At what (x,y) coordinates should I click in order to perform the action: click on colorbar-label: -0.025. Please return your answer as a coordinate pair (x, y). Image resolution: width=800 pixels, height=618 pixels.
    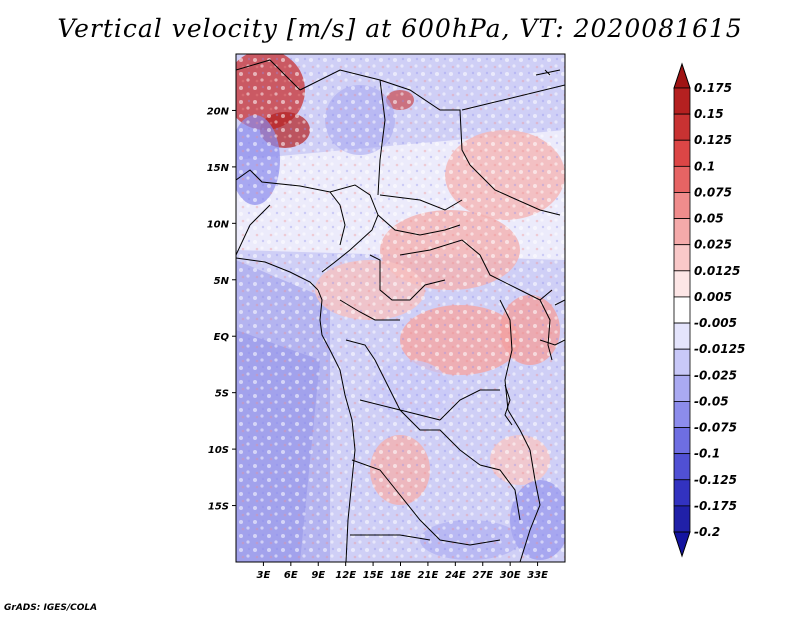
    Looking at the image, I should click on (715, 375).